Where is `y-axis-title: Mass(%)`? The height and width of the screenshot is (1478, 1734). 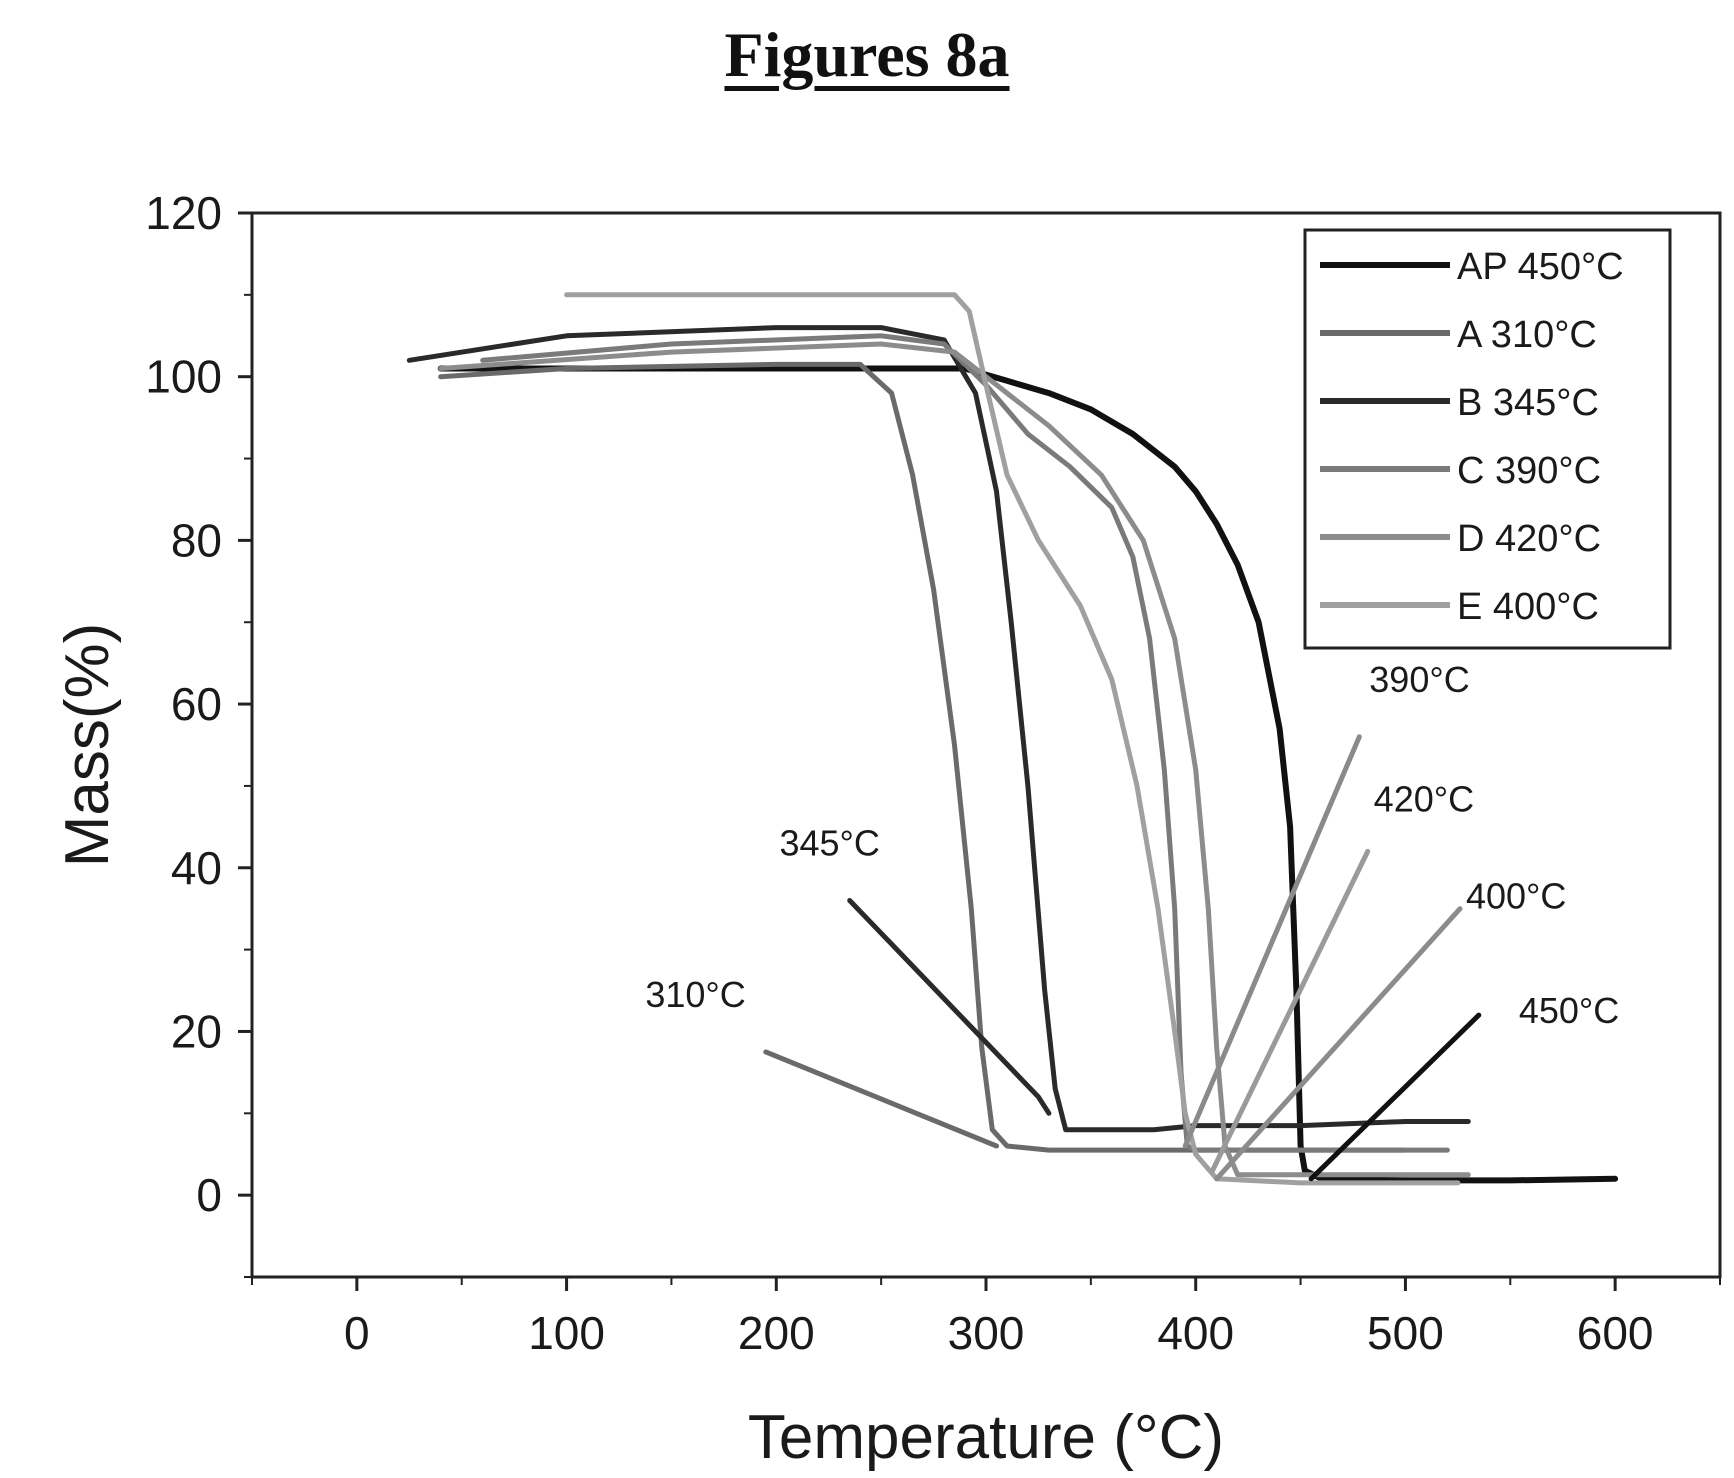 y-axis-title: Mass(%) is located at coordinates (87, 745).